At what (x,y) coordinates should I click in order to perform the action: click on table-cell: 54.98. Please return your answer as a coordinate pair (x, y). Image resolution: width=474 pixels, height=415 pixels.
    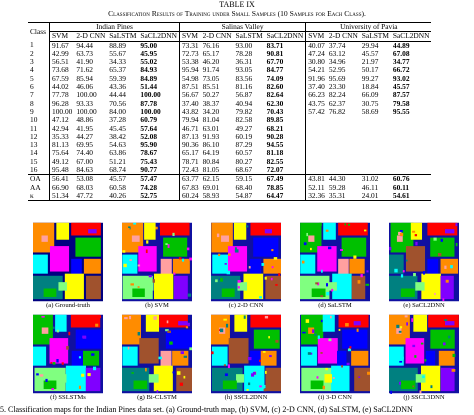
    Looking at the image, I should click on (190, 78).